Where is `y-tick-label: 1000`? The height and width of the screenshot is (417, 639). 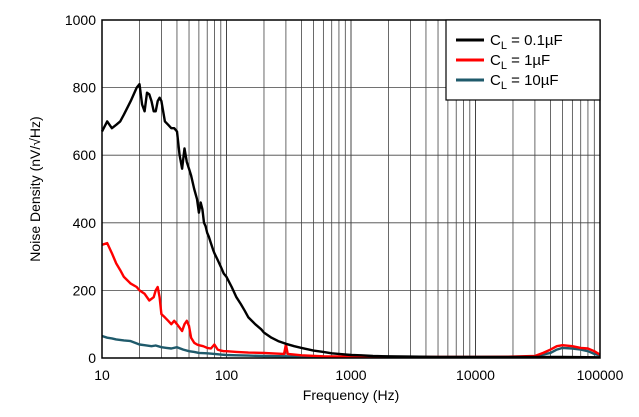
y-tick-label: 1000 is located at coordinates (80, 20).